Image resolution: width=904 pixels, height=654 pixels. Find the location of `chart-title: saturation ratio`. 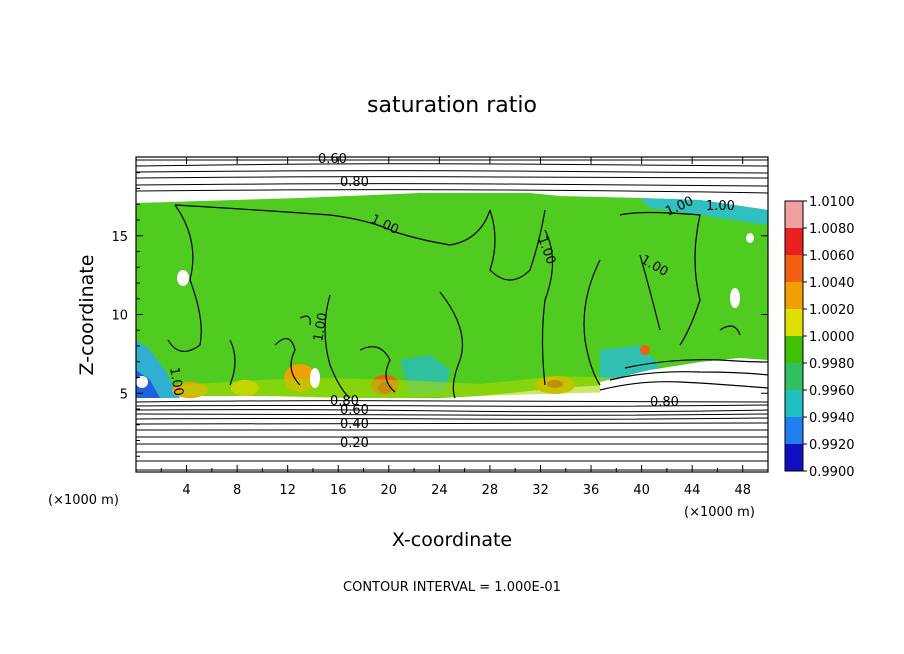

chart-title: saturation ratio is located at coordinates (452, 105).